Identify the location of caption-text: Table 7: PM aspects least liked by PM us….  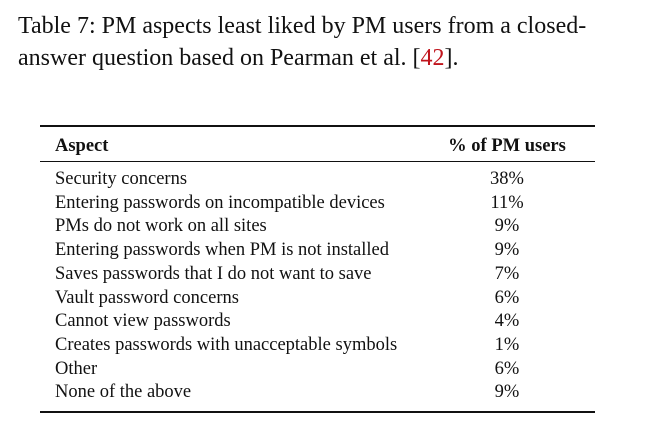
(302, 42).